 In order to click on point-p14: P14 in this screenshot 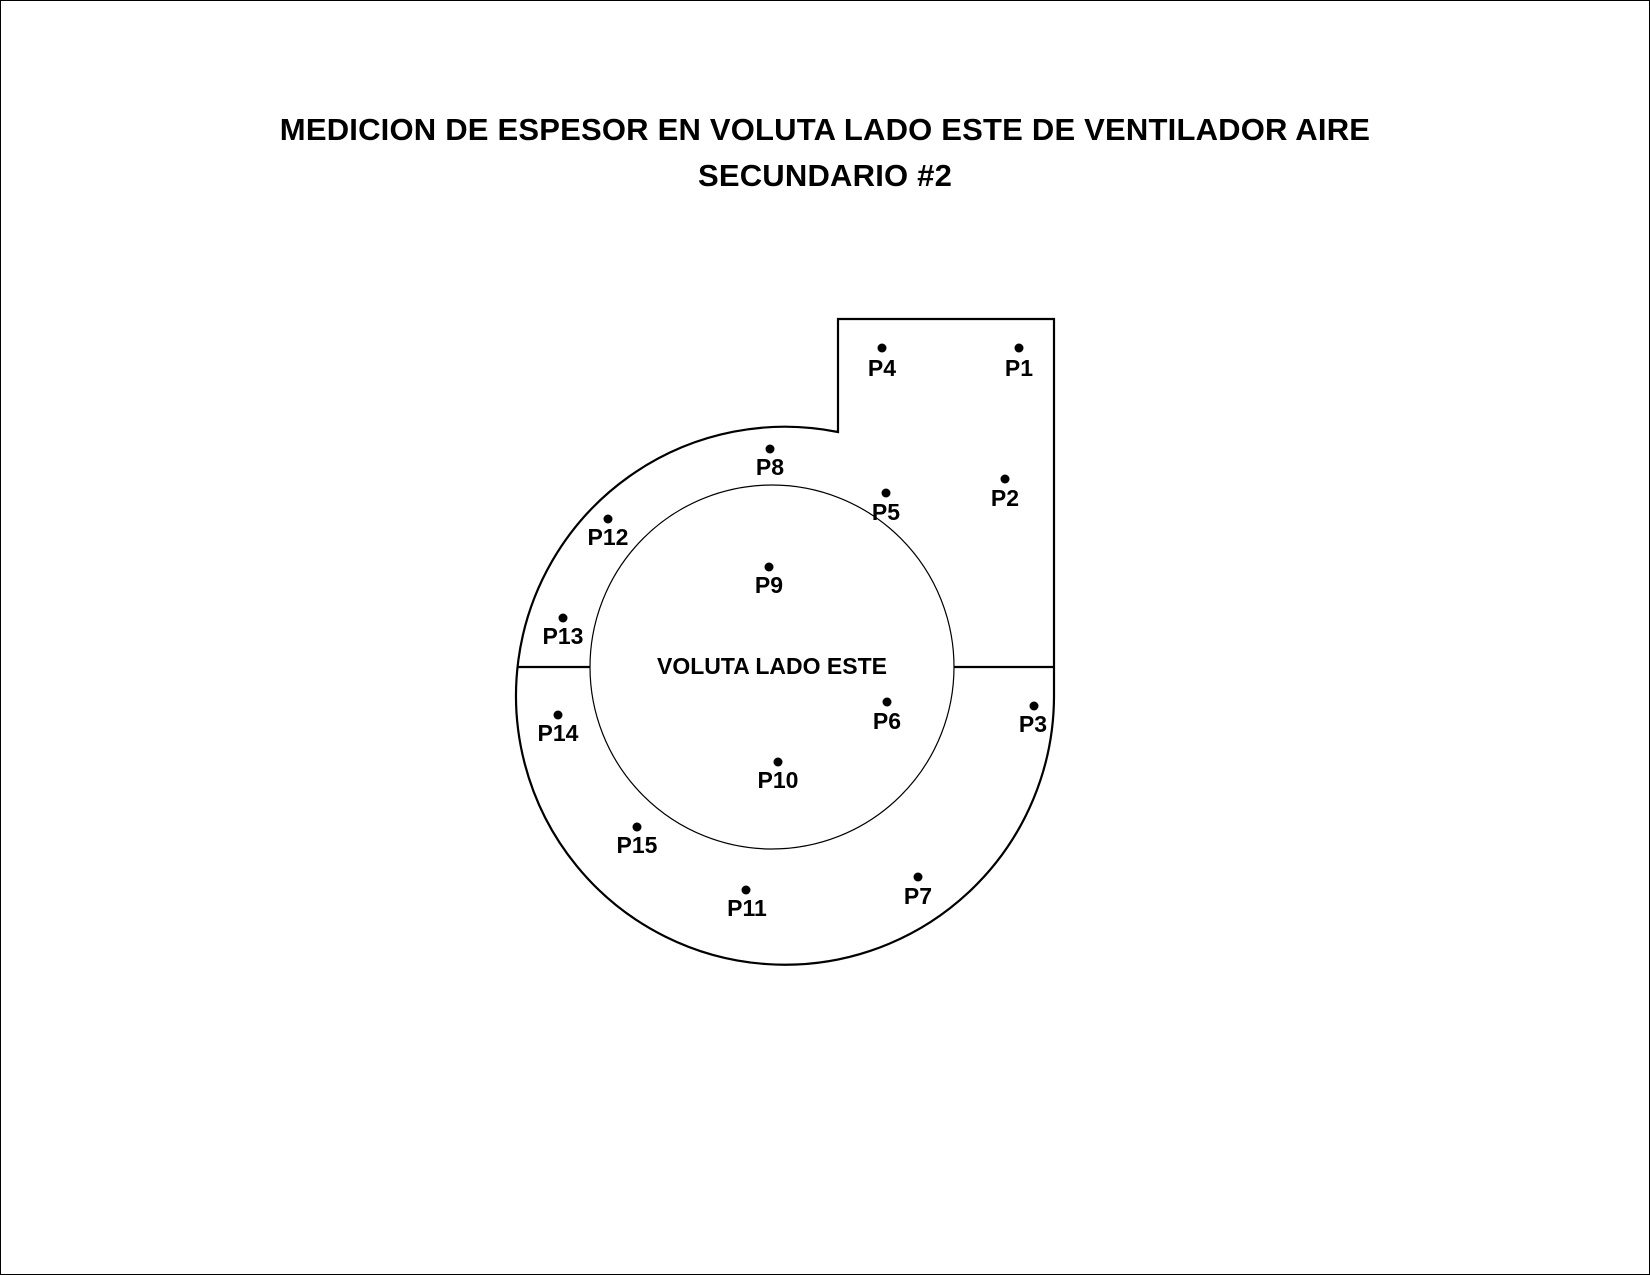, I will do `click(558, 728)`.